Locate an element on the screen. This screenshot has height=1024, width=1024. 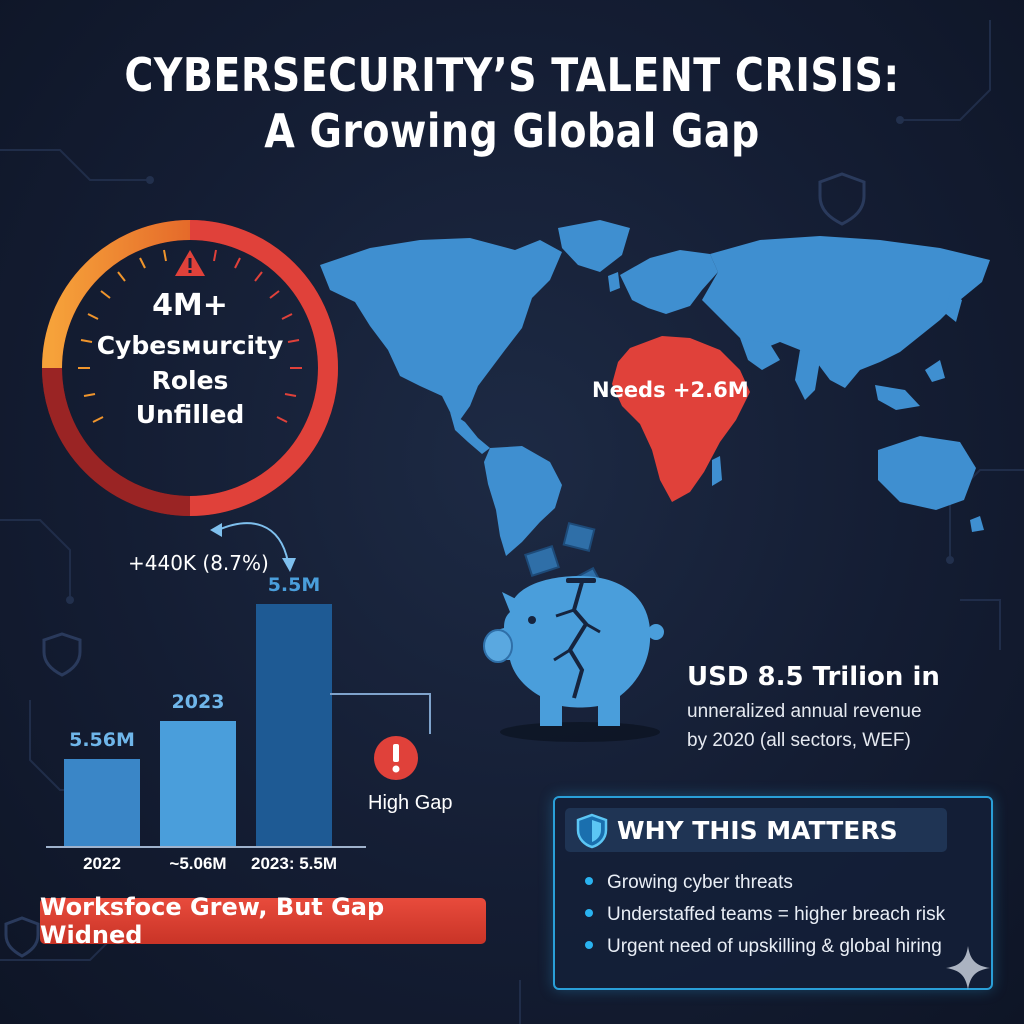
workforce-banner: Worksfoce Grew, But Gap Widned is located at coordinates (263, 921).